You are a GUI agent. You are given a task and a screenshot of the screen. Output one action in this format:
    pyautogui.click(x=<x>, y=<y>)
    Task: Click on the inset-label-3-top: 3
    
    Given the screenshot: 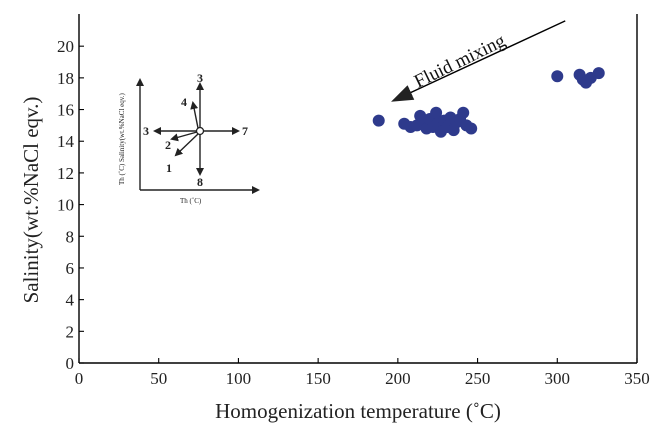 What is the action you would take?
    pyautogui.click(x=200, y=78)
    